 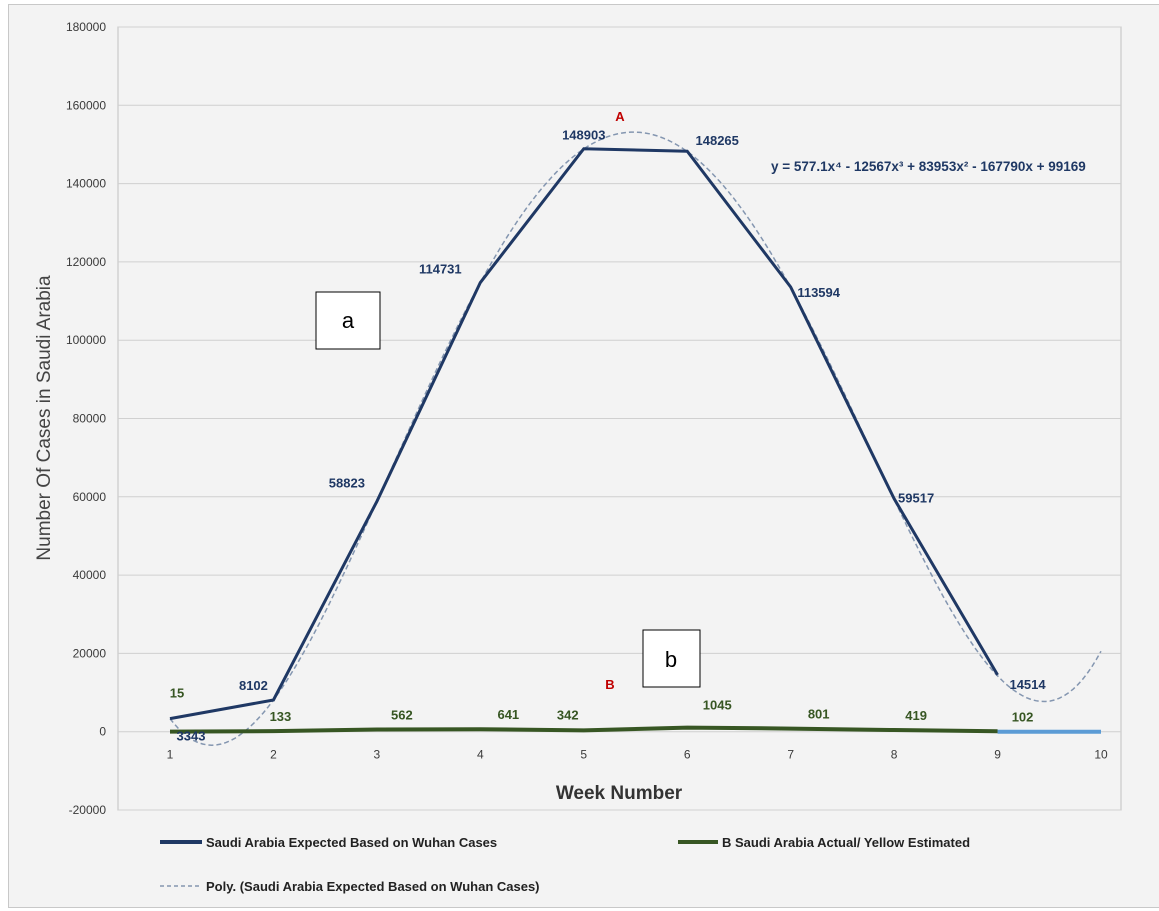 I want to click on annotation-B: B, so click(x=609, y=684).